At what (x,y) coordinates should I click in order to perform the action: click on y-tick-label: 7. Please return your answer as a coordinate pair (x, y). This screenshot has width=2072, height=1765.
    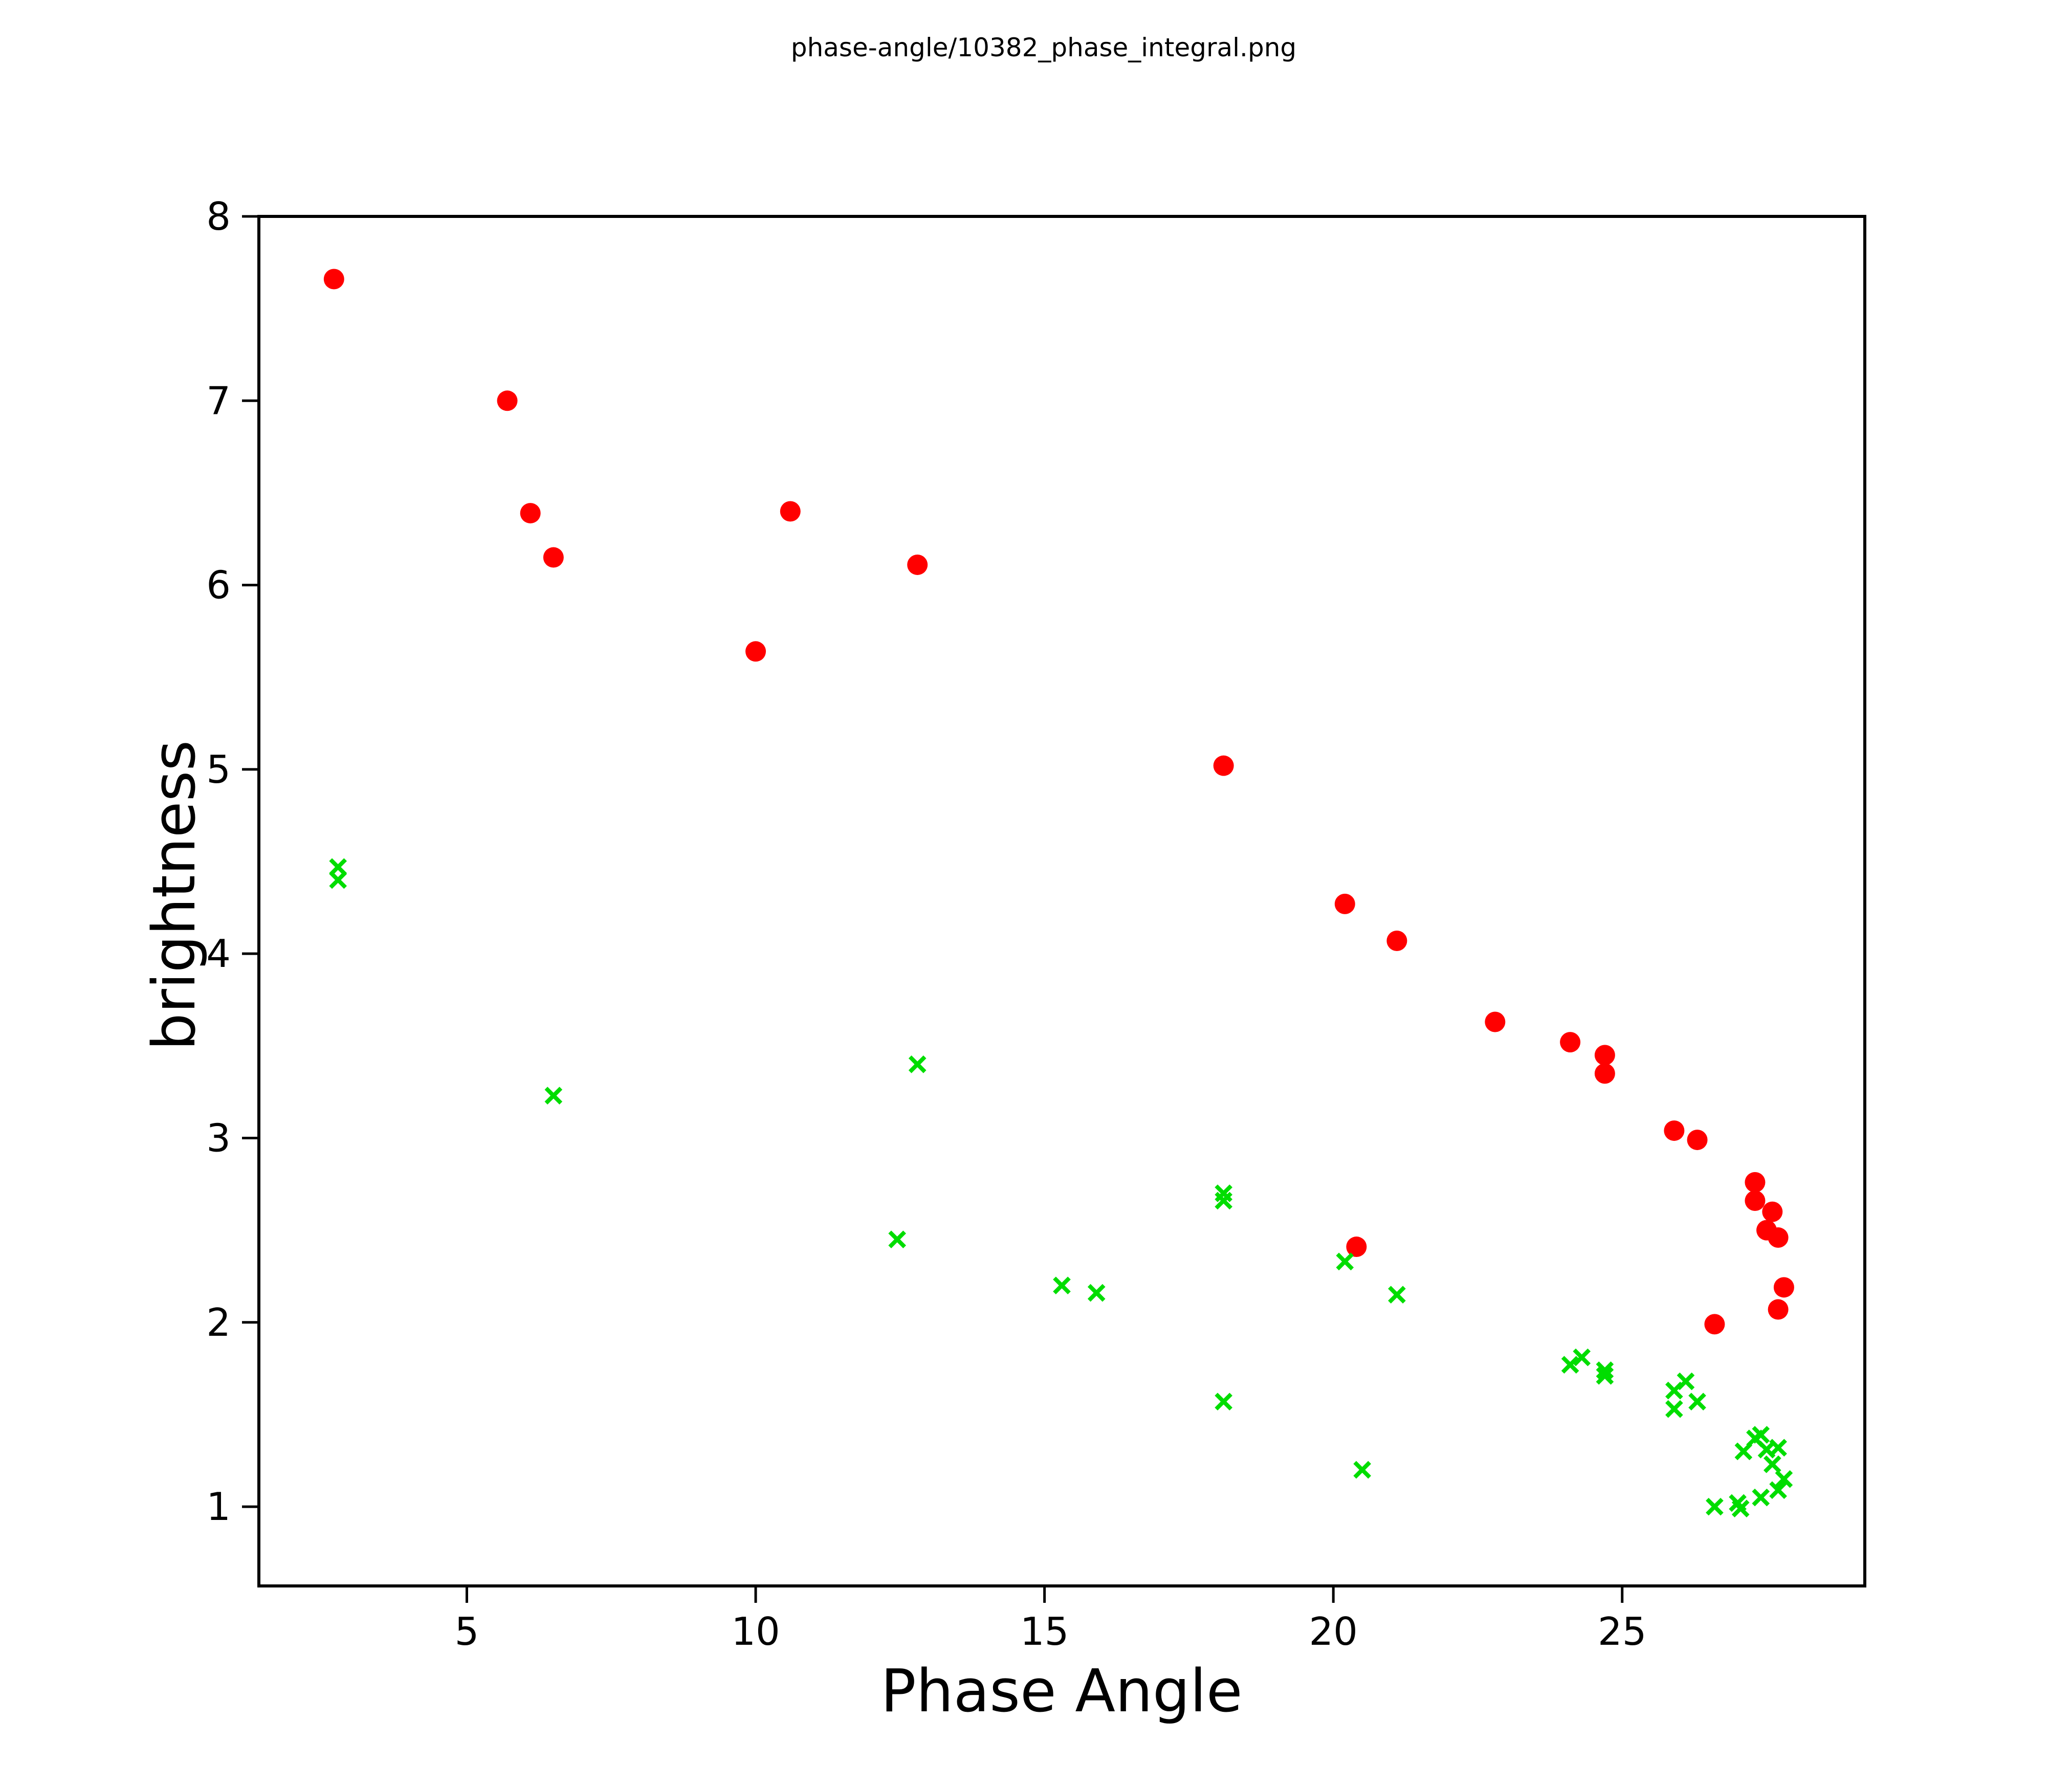
    Looking at the image, I should click on (218, 400).